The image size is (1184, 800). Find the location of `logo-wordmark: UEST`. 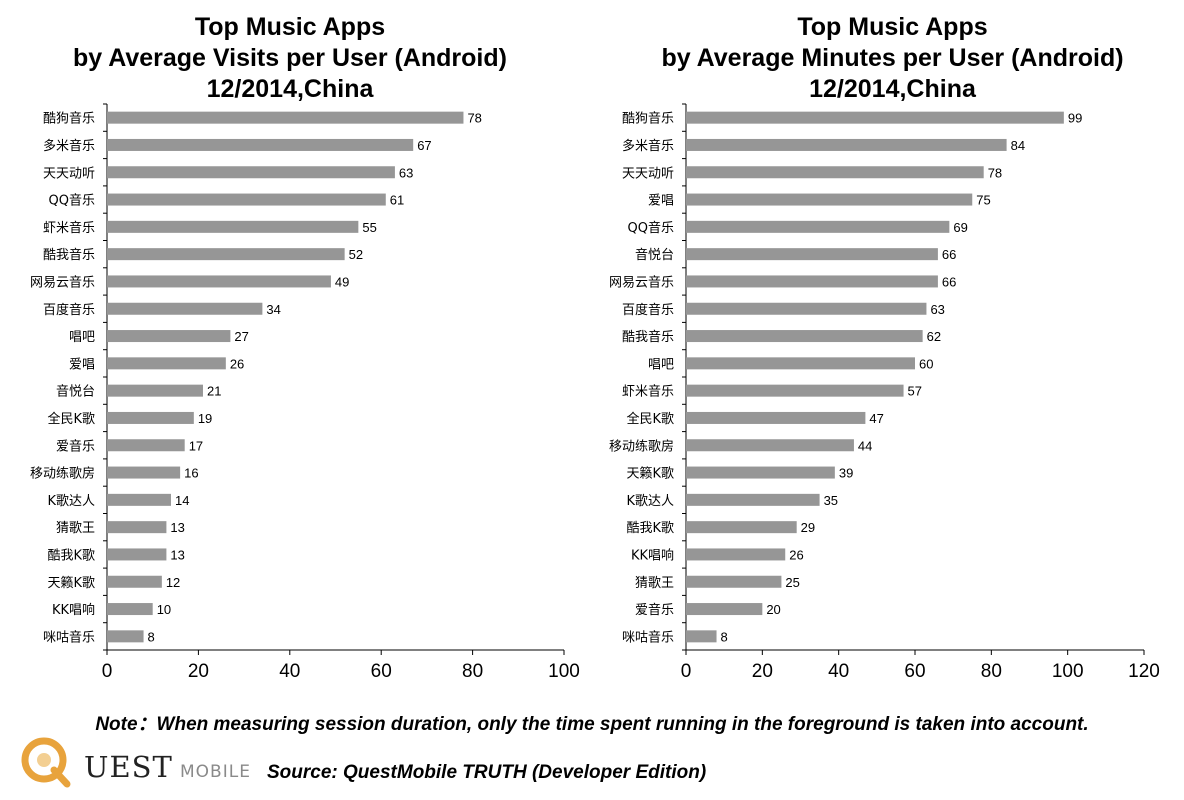

logo-wordmark: UEST is located at coordinates (128, 767).